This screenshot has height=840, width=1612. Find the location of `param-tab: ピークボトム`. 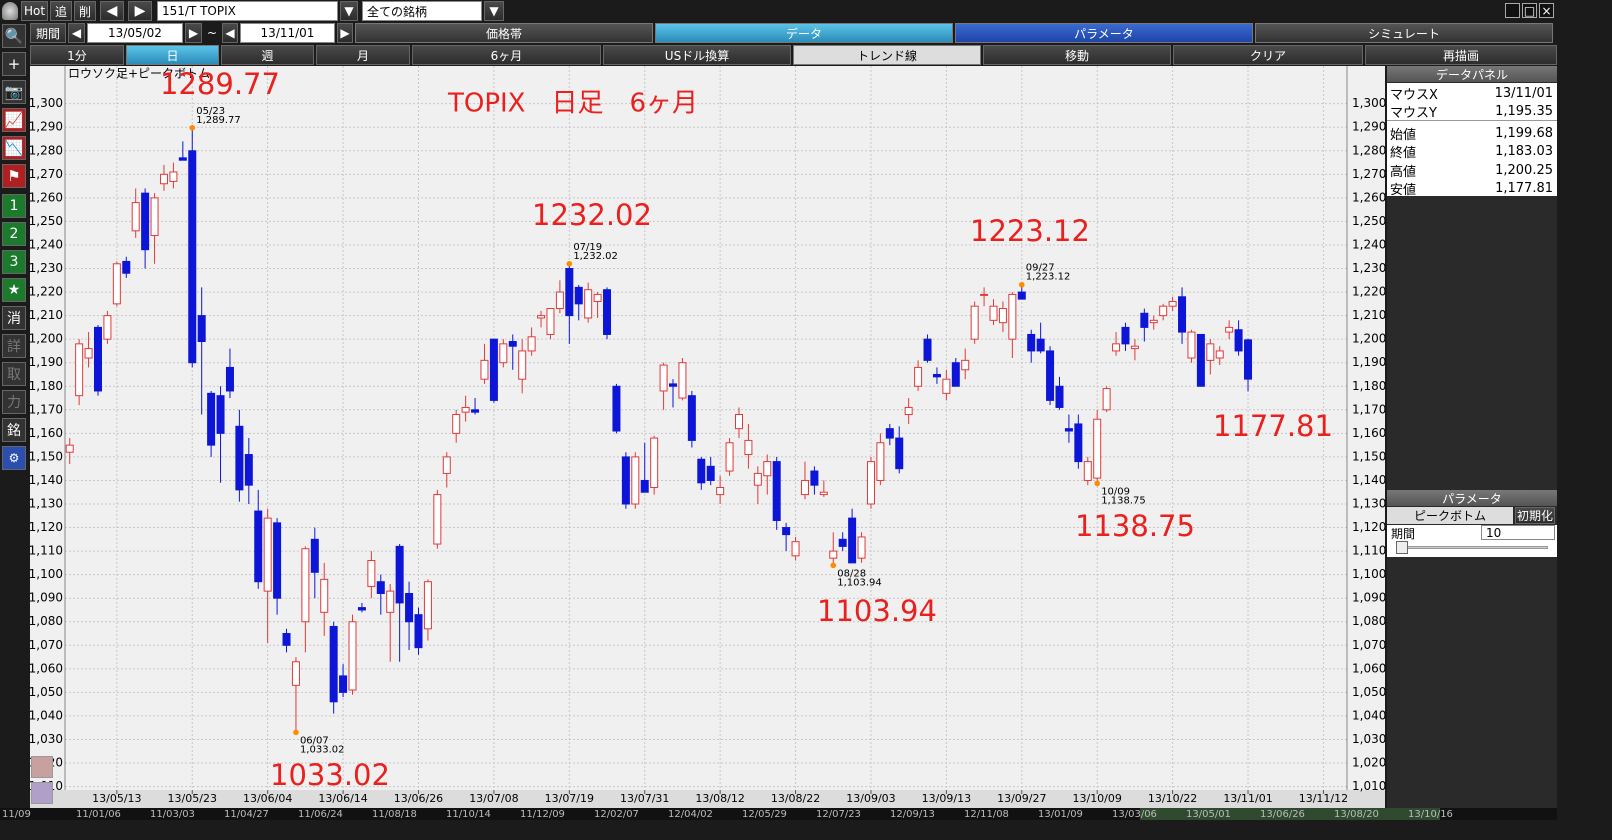

param-tab: ピークボトム is located at coordinates (1450, 515).